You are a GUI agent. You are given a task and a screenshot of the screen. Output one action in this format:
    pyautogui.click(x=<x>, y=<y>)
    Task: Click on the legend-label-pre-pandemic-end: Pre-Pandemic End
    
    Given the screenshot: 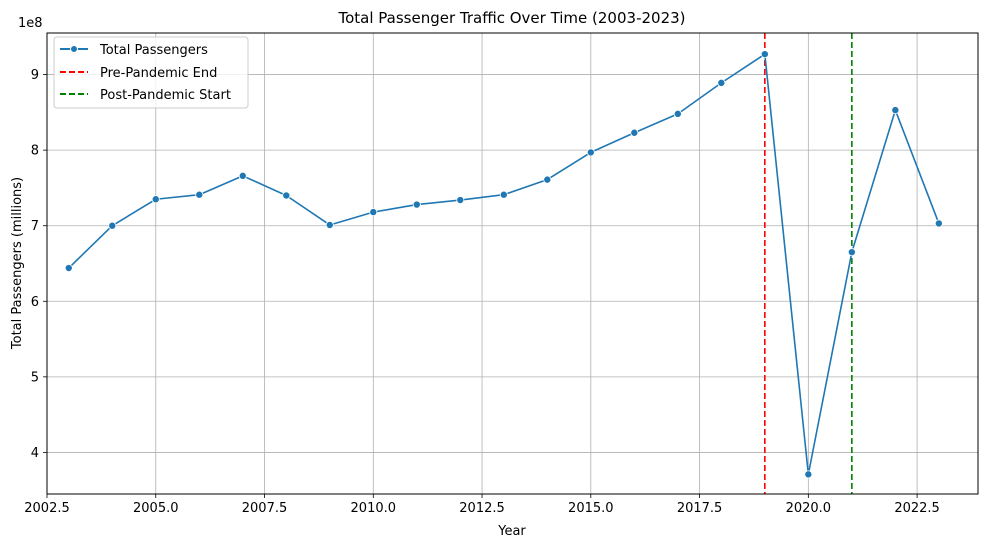 What is the action you would take?
    pyautogui.click(x=158, y=73)
    